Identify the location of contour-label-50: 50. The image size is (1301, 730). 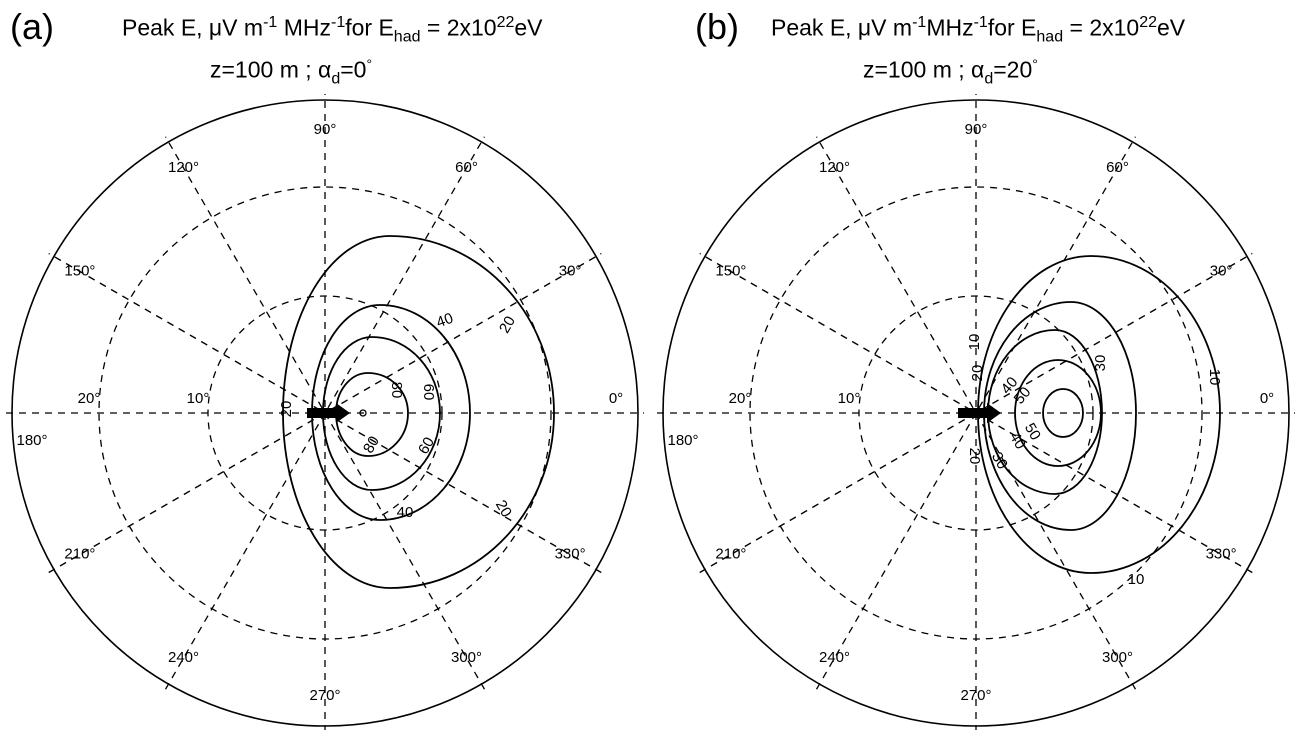
(1032, 431).